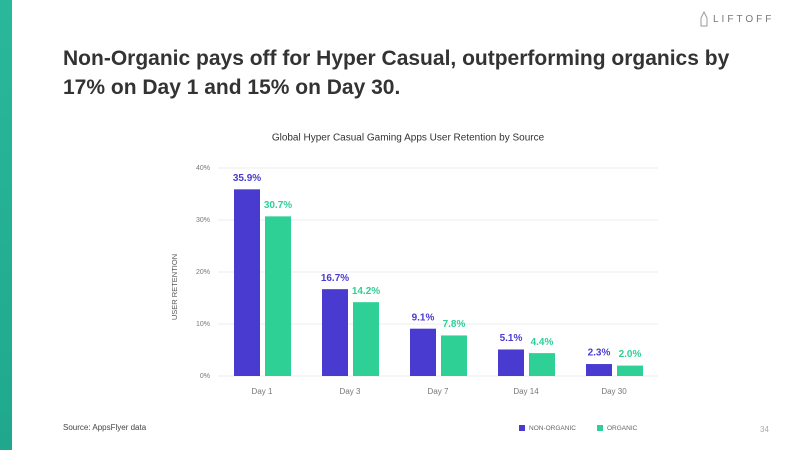  Describe the element at coordinates (614, 391) in the screenshot. I see `x-tick-label: Day 30` at that location.